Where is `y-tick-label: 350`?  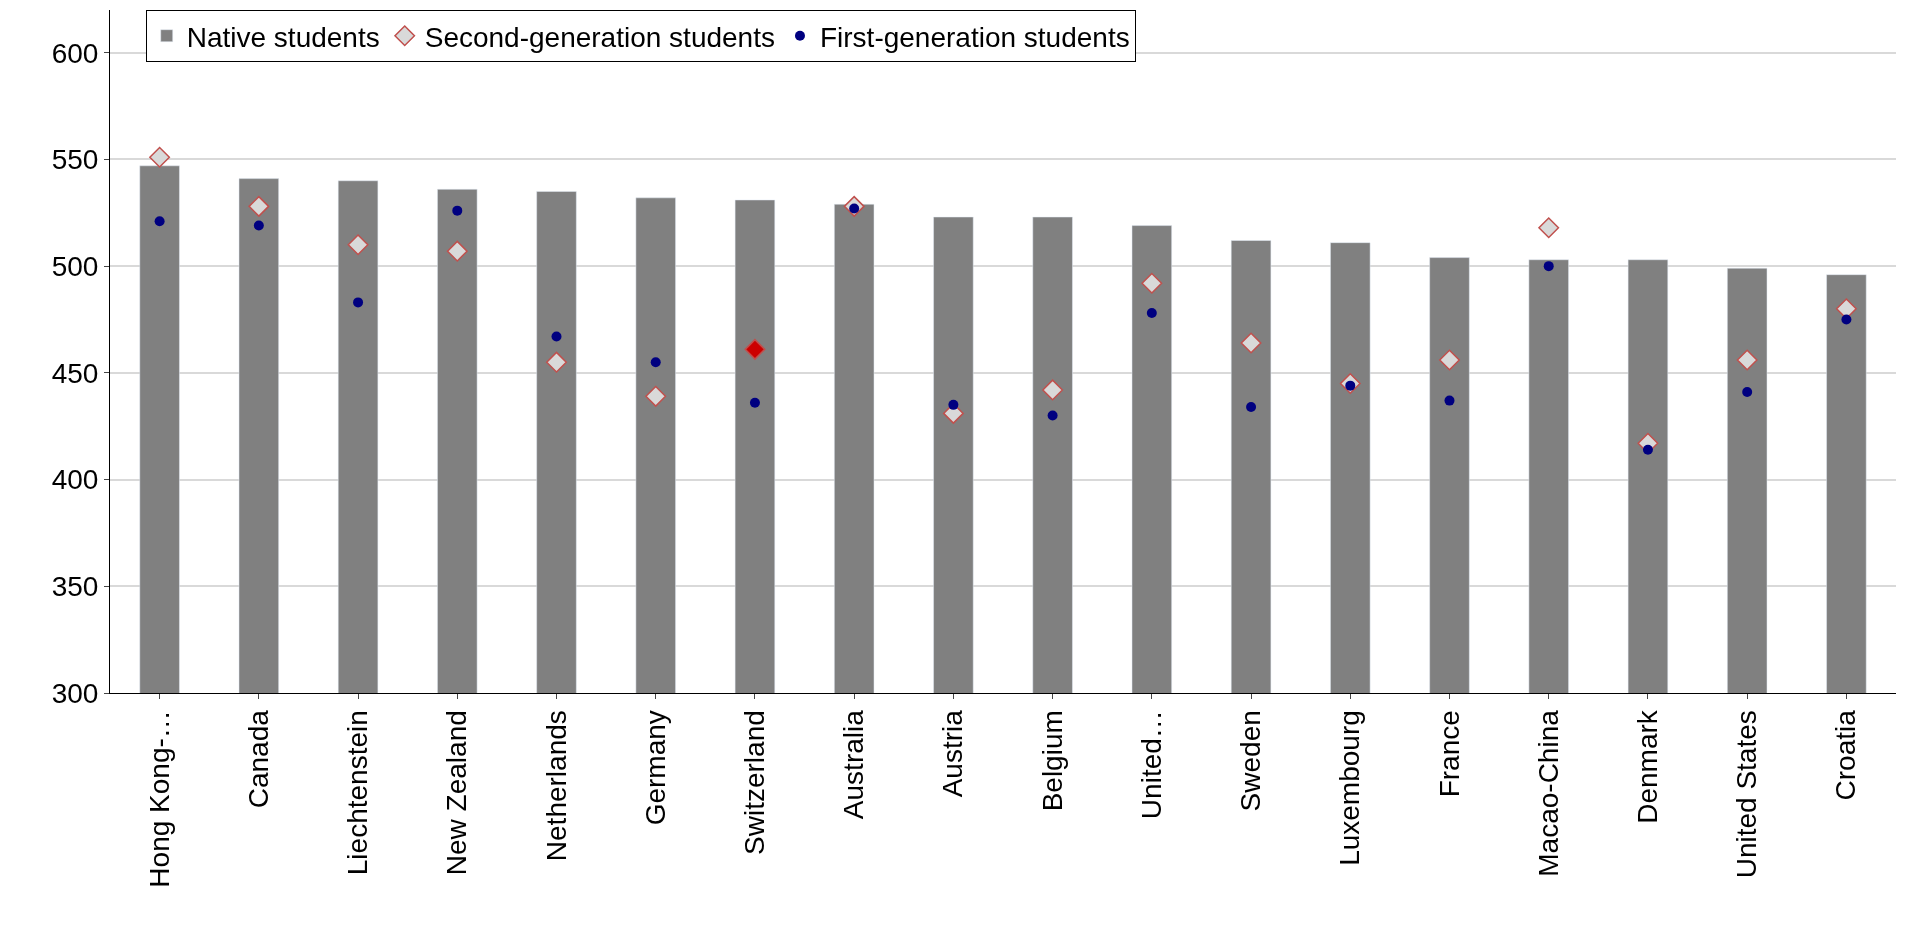
y-tick-label: 350 is located at coordinates (75, 587).